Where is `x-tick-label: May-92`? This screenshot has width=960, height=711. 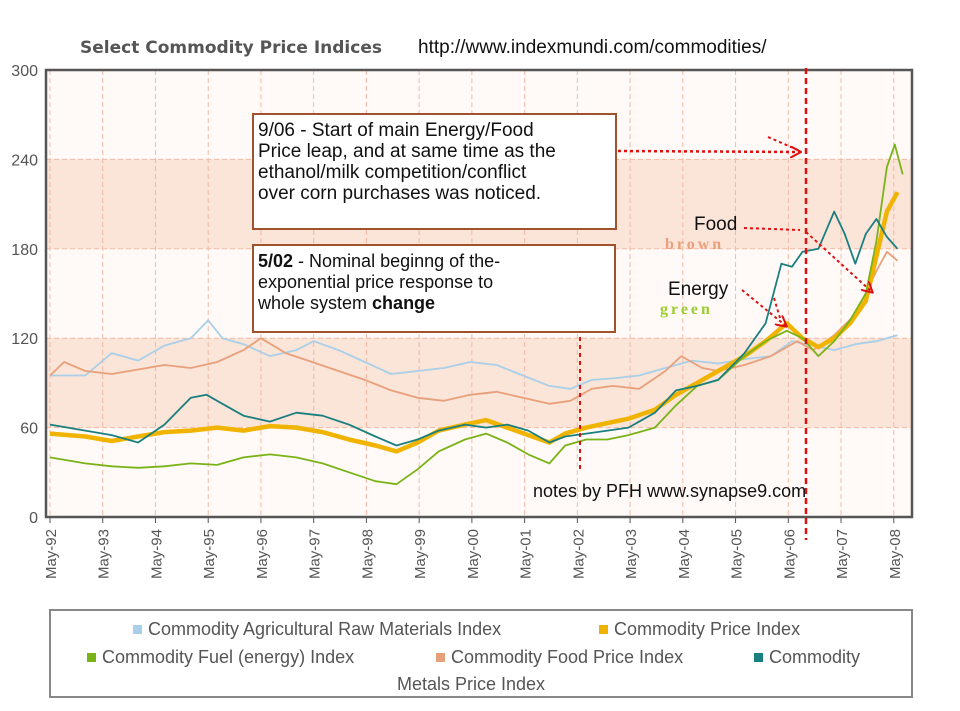
x-tick-label: May-92 is located at coordinates (51, 554).